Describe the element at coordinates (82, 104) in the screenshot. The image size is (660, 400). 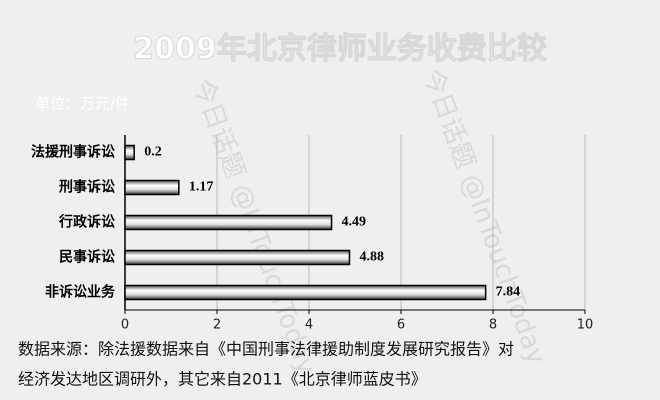
I see `unit-label: 单位：万元/件` at that location.